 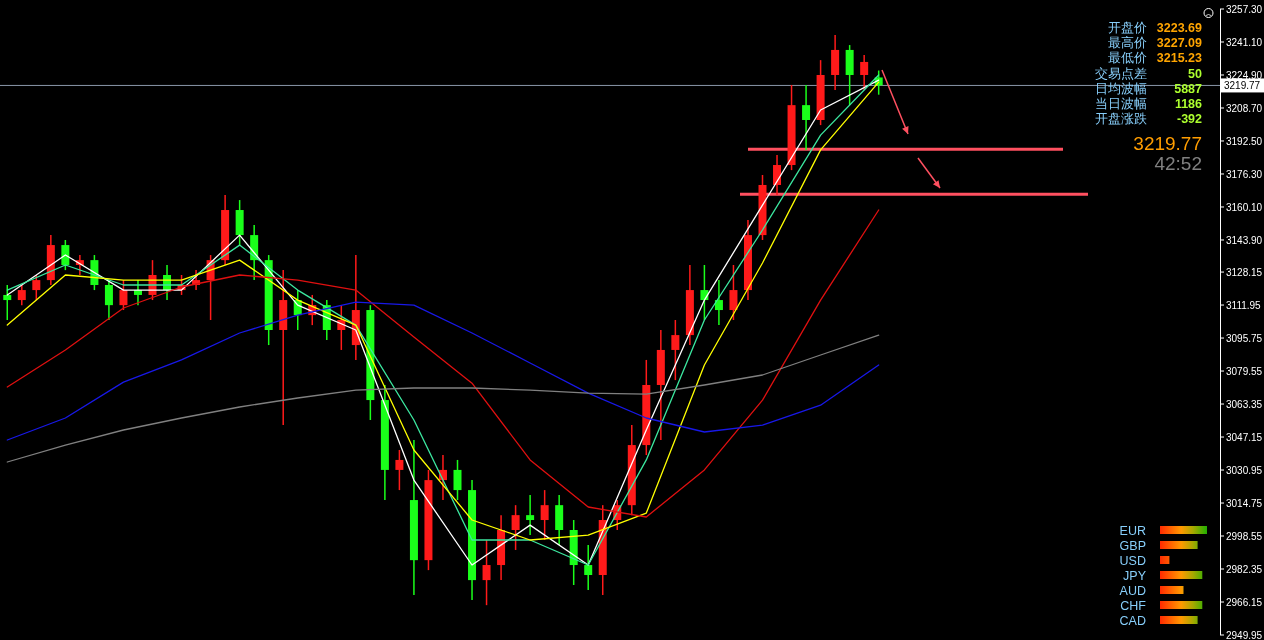 I want to click on y-tick-label: 3079.55, so click(x=1244, y=372).